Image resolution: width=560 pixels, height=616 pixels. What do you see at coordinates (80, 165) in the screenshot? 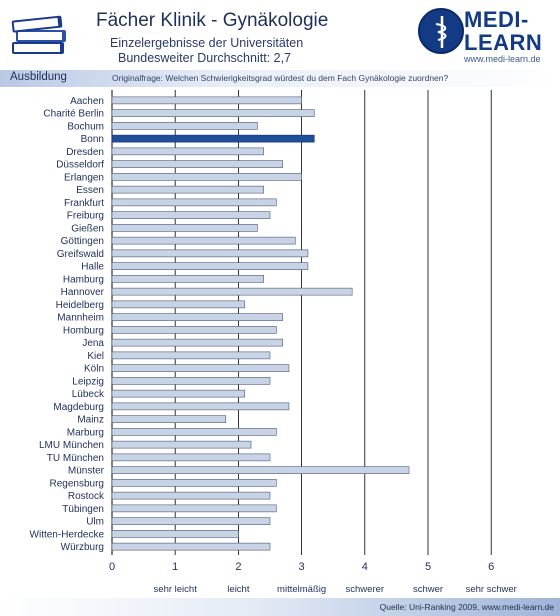
I see `y-tick-label: Düsseldorf` at bounding box center [80, 165].